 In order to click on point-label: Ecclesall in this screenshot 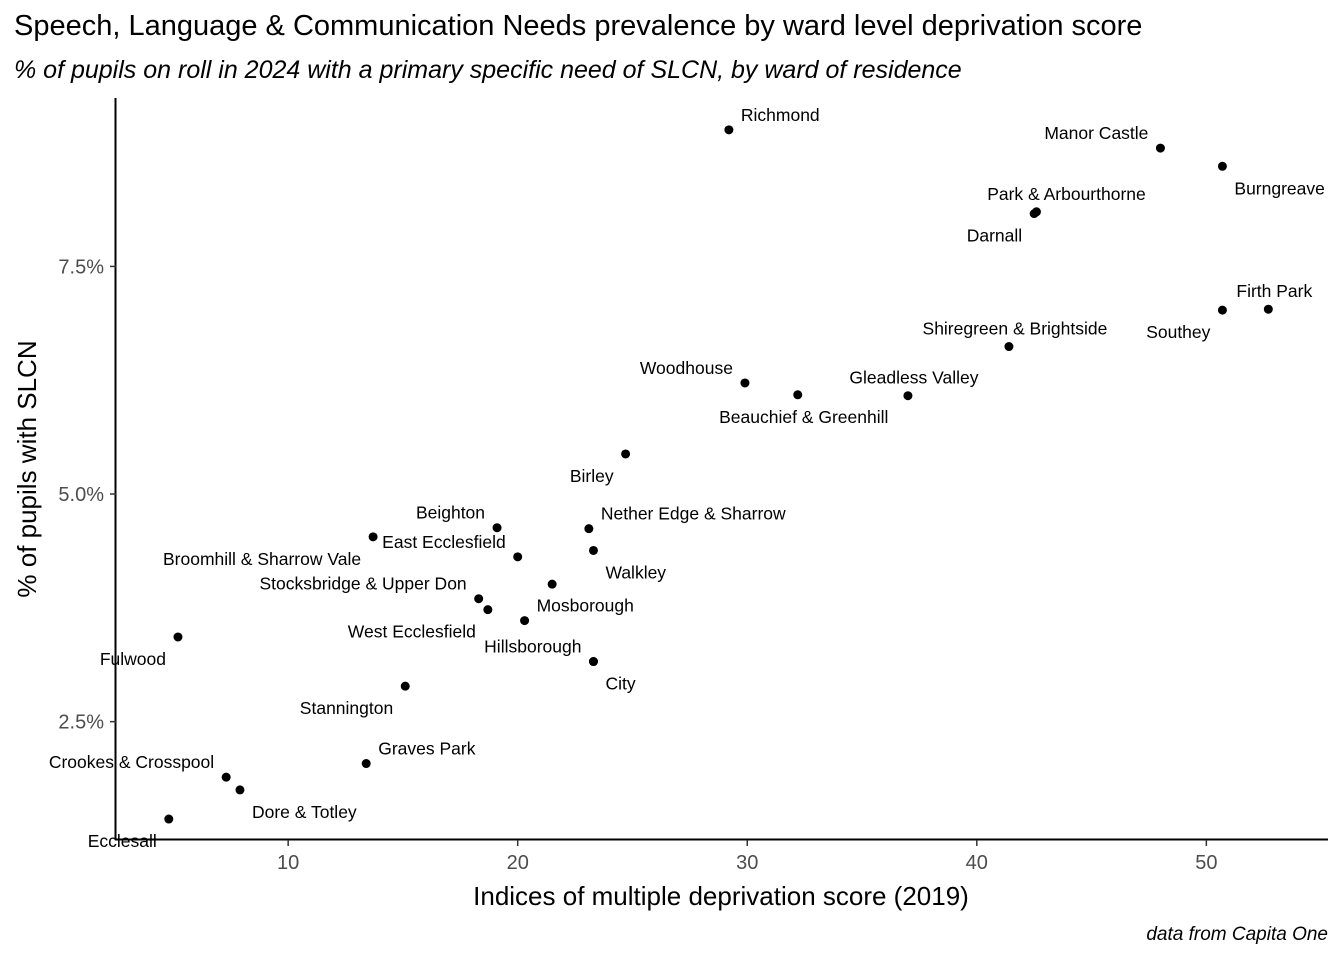, I will do `click(122, 841)`.